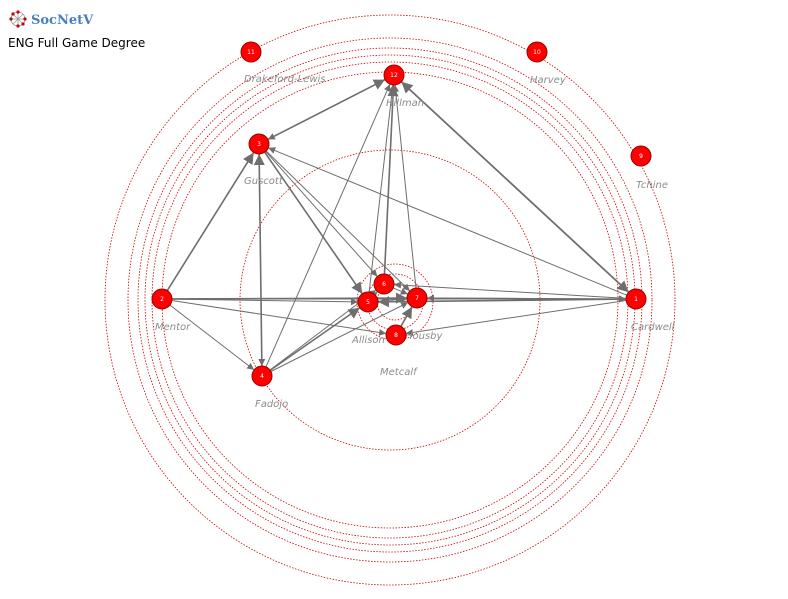 The height and width of the screenshot is (599, 788). Describe the element at coordinates (264, 160) in the screenshot. I see `node-3: 3 Guscott` at that location.